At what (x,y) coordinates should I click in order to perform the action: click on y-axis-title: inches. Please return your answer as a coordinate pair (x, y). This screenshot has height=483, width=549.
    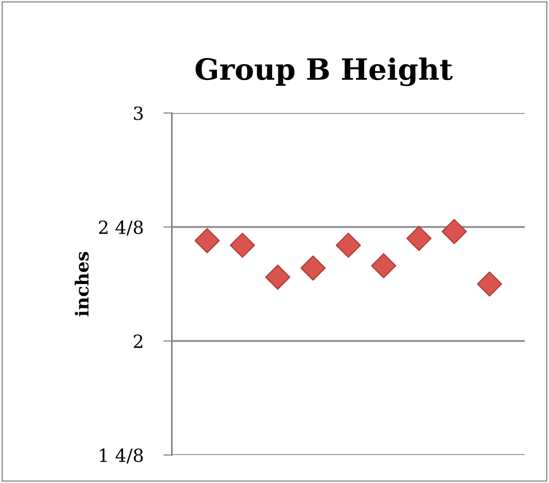
    Looking at the image, I should click on (81, 284).